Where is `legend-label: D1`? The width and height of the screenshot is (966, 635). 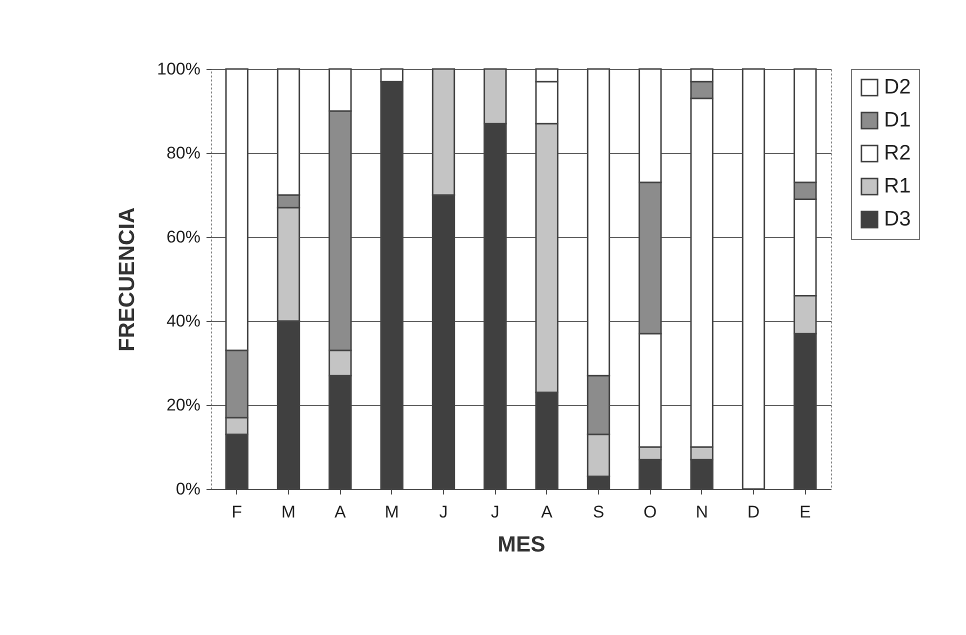
legend-label: D1 is located at coordinates (897, 120).